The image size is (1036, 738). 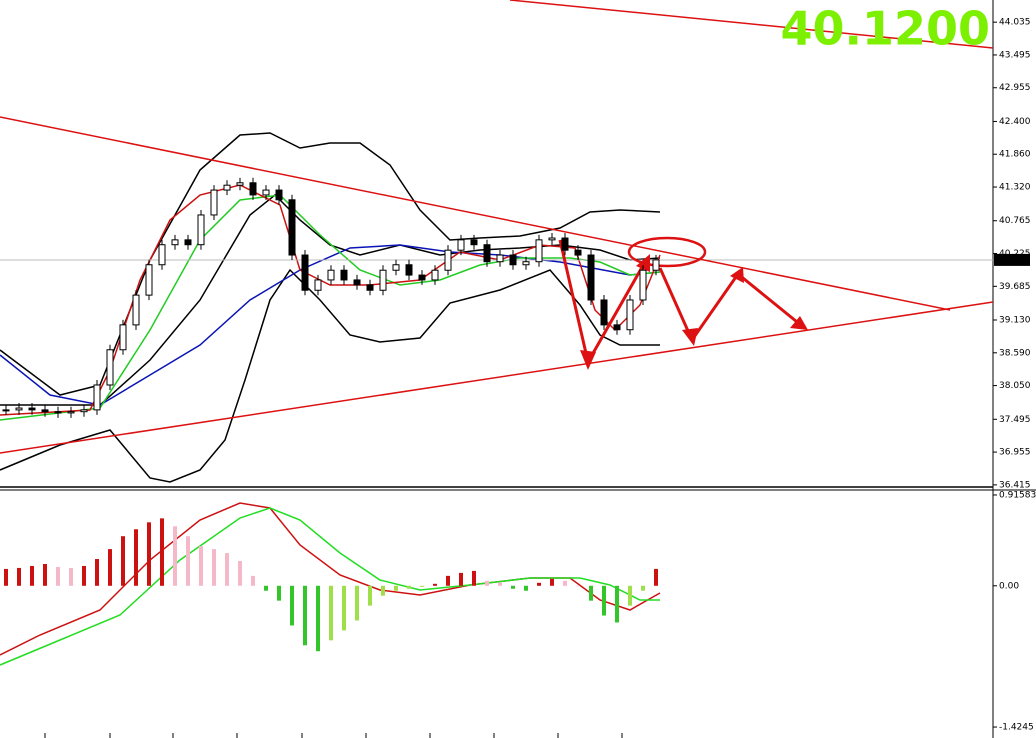 What do you see at coordinates (885, 29) in the screenshot?
I see `price-annotation: 40.1200` at bounding box center [885, 29].